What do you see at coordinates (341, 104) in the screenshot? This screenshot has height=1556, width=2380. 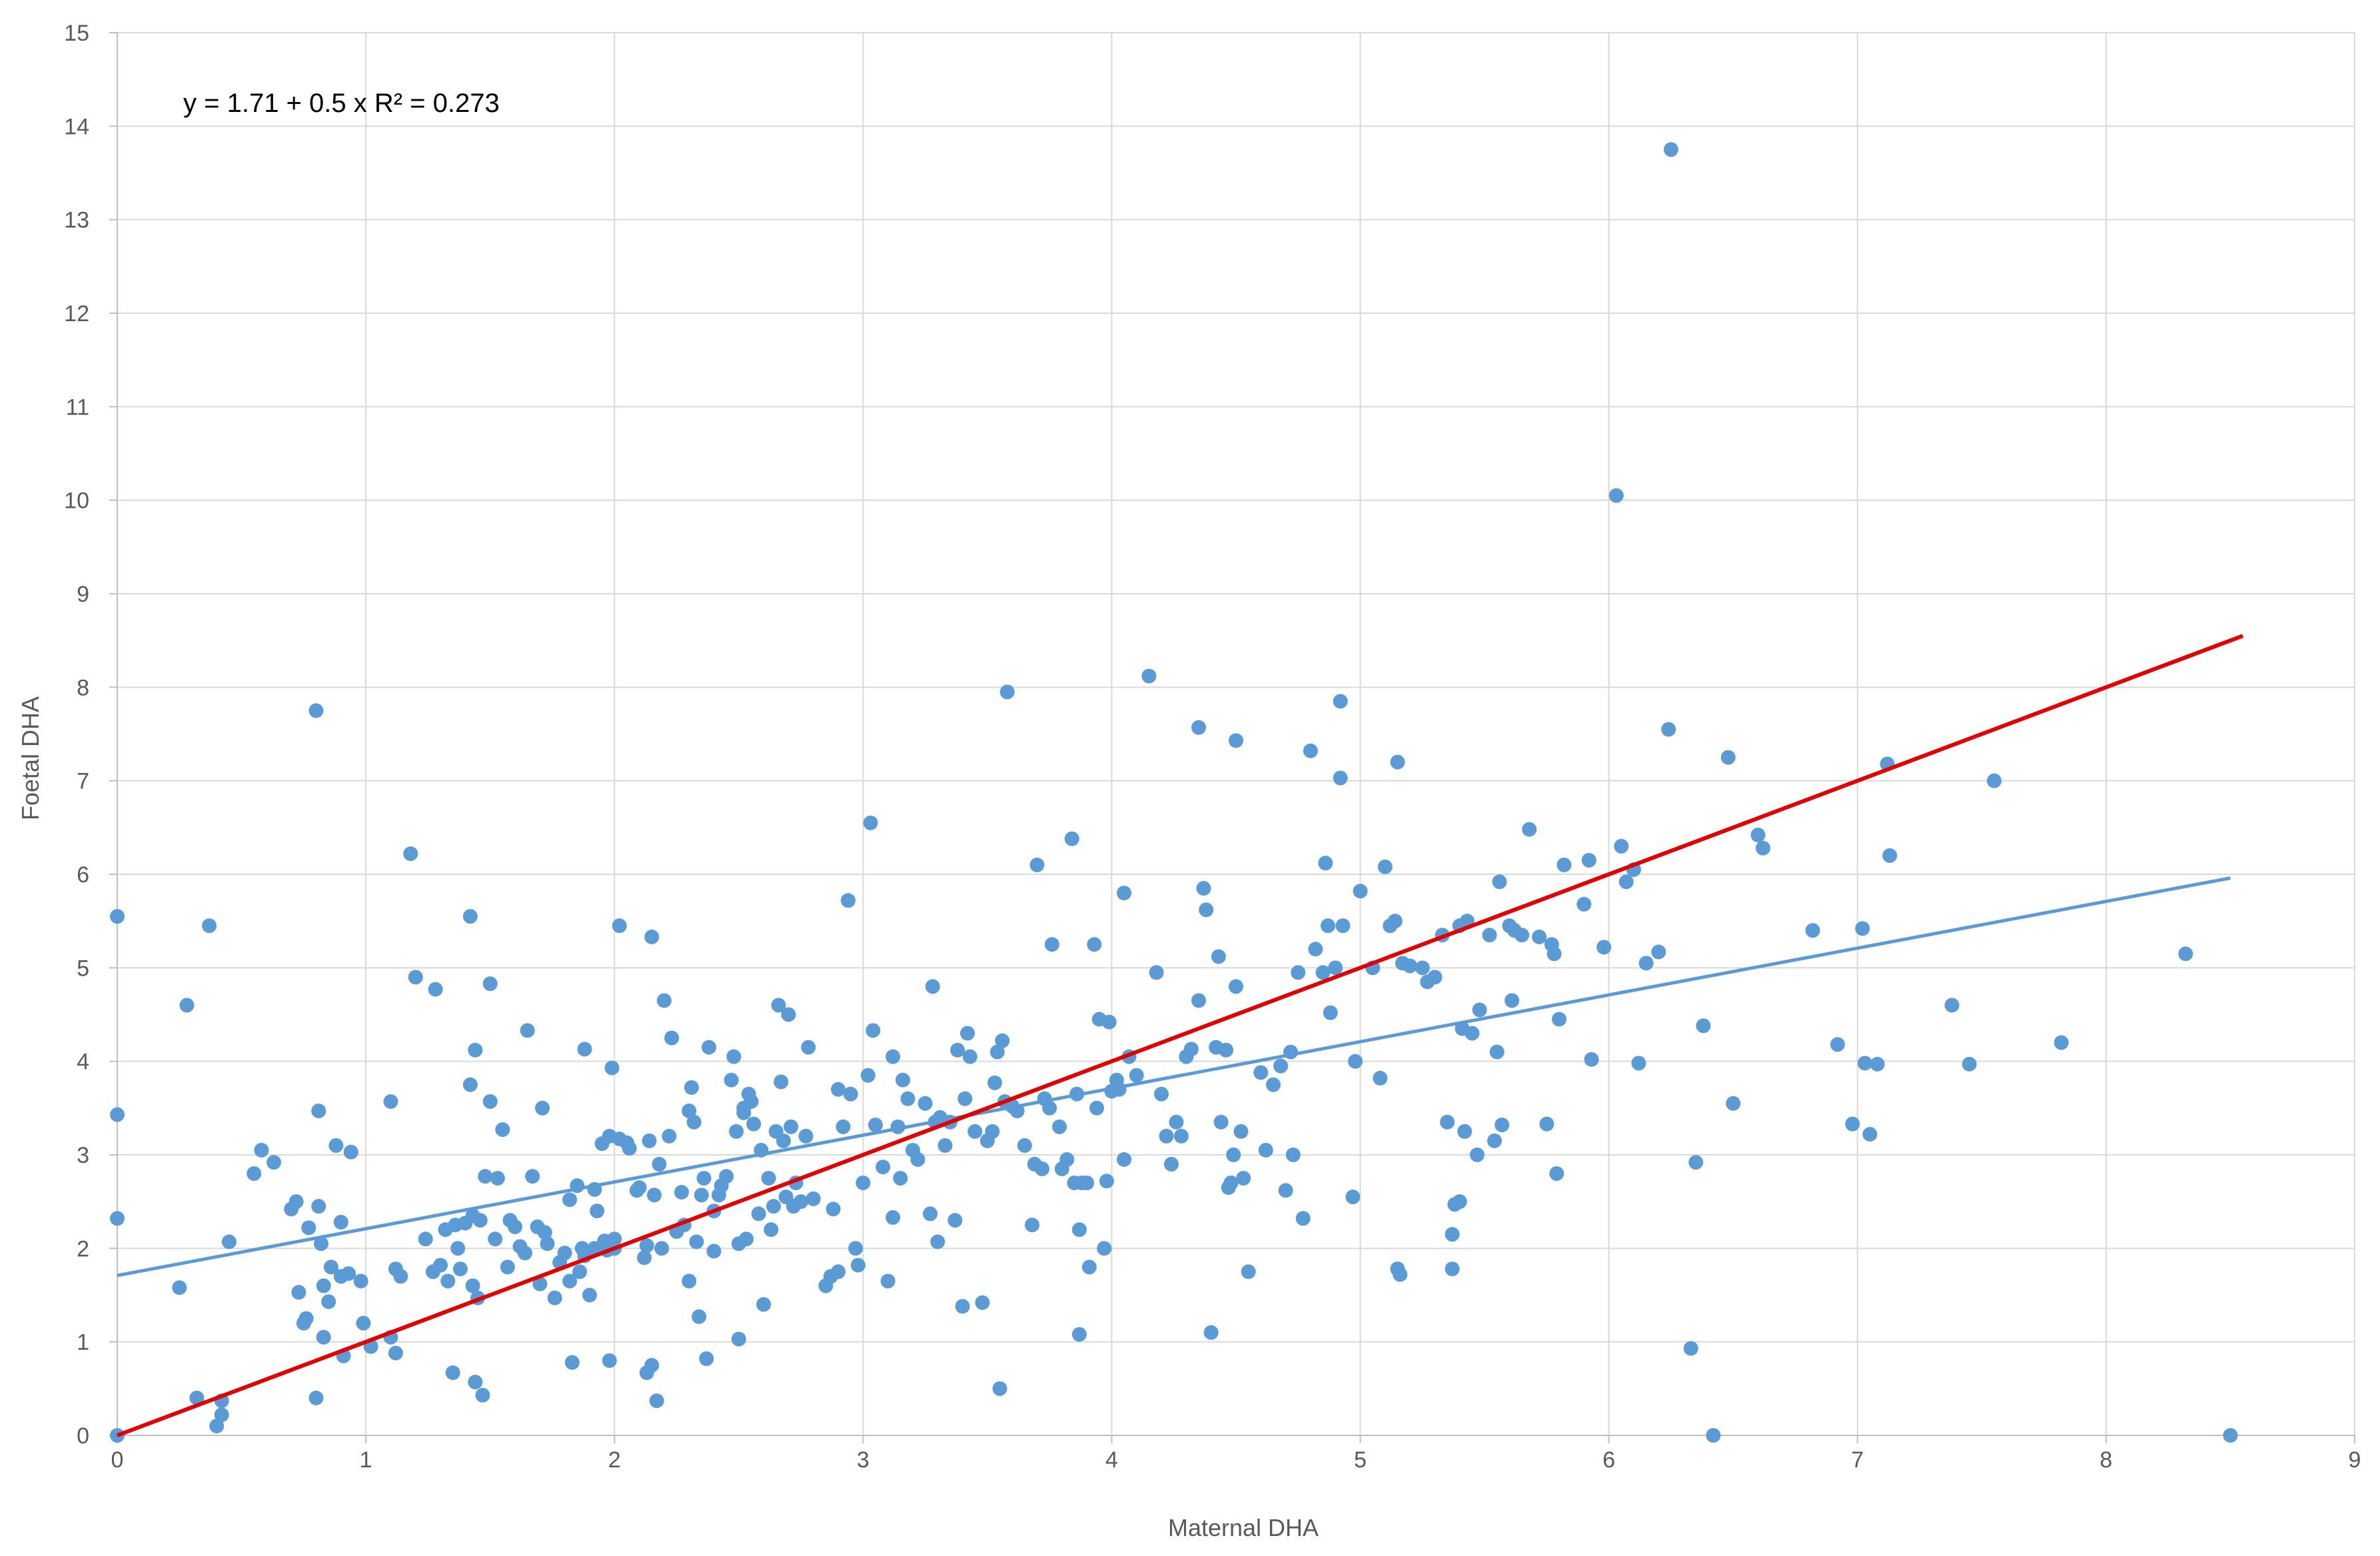 I see `regression-annotation: y = 1.71 + 0.5 x R² = 0.273` at bounding box center [341, 104].